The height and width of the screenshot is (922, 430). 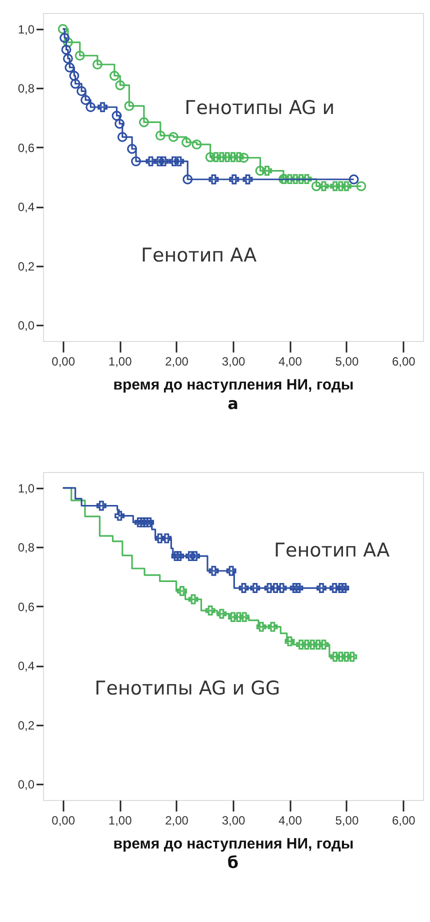 What do you see at coordinates (187, 688) in the screenshot?
I see `annotation: Генотипы AG и GG` at bounding box center [187, 688].